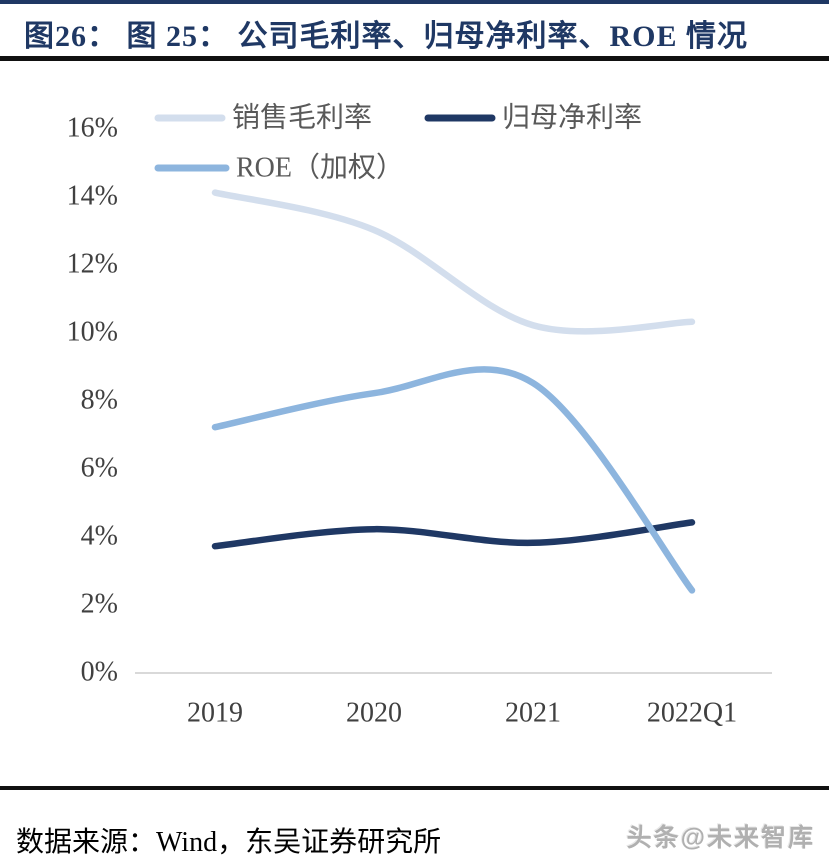 The image size is (829, 863). I want to click on legend-label-1: 归母净利率, so click(572, 118).